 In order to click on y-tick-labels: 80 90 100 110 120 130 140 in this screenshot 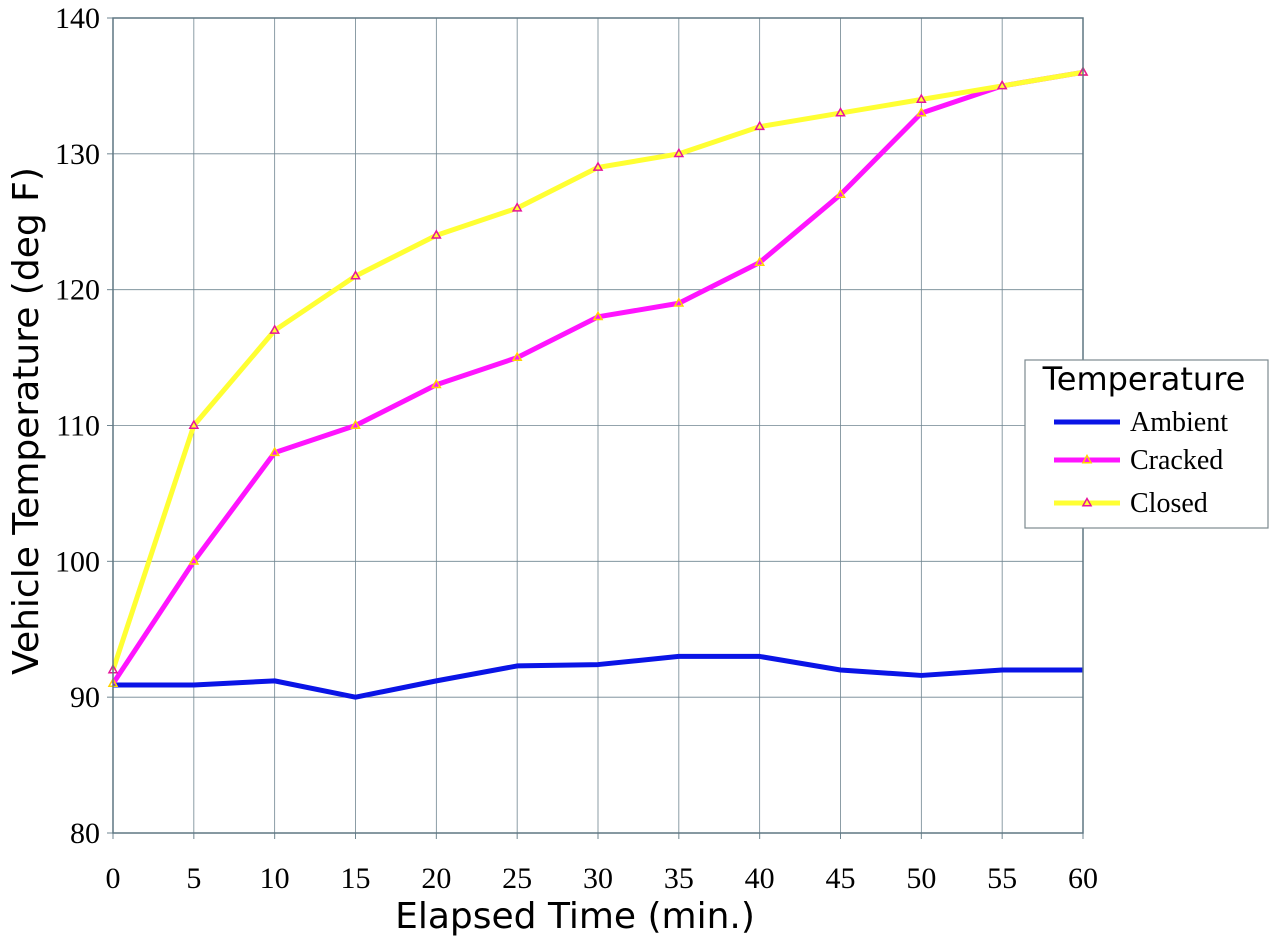, I will do `click(77, 426)`.